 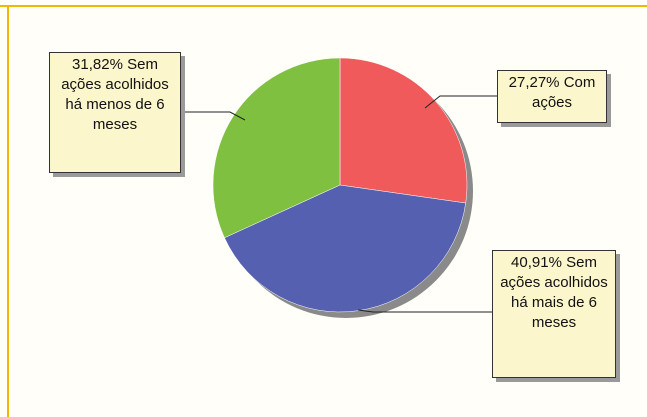 What do you see at coordinates (115, 94) in the screenshot?
I see `category-label: Sem ações acolhidos há menos de 6 meses` at bounding box center [115, 94].